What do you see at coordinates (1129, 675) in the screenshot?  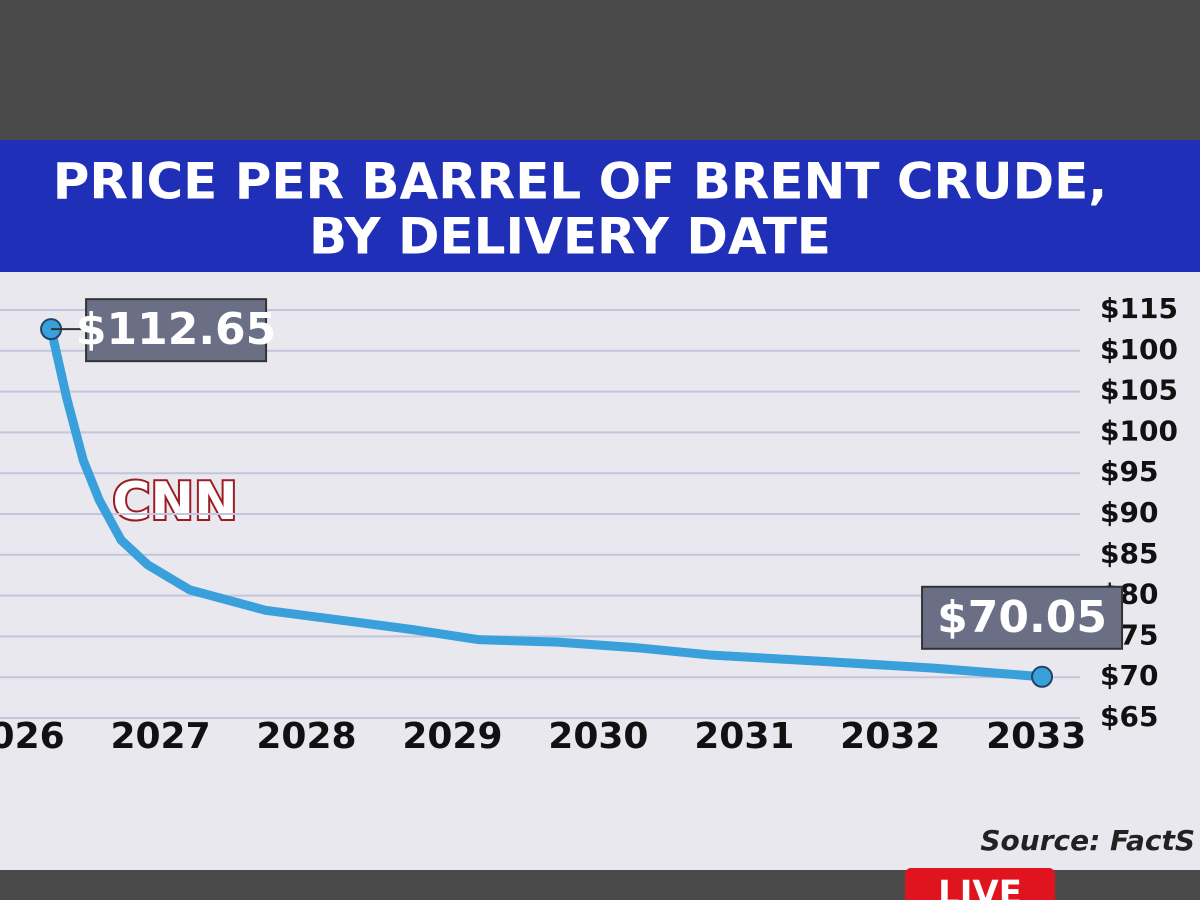 I see `y-tick-label: $70` at bounding box center [1129, 675].